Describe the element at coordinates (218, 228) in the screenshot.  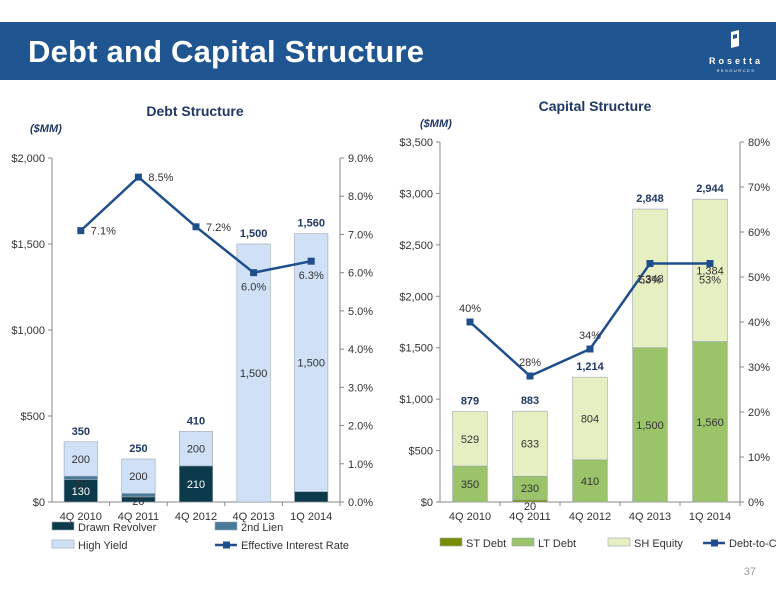
I see `debt-line-label: 7.2%` at that location.